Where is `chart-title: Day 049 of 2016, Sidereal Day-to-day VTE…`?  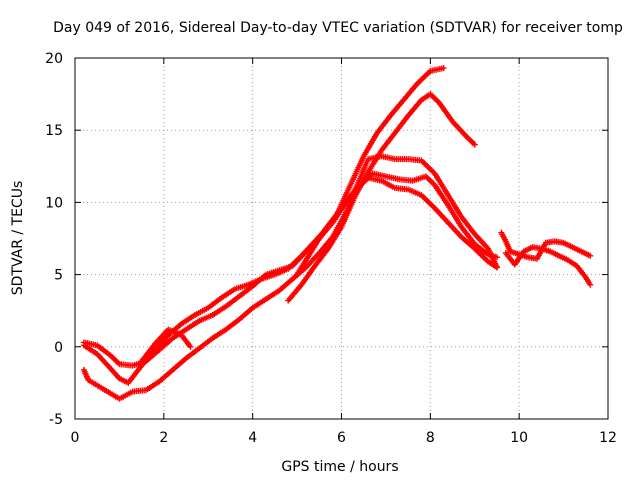
chart-title: Day 049 of 2016, Sidereal Day-to-day VTE… is located at coordinates (338, 28).